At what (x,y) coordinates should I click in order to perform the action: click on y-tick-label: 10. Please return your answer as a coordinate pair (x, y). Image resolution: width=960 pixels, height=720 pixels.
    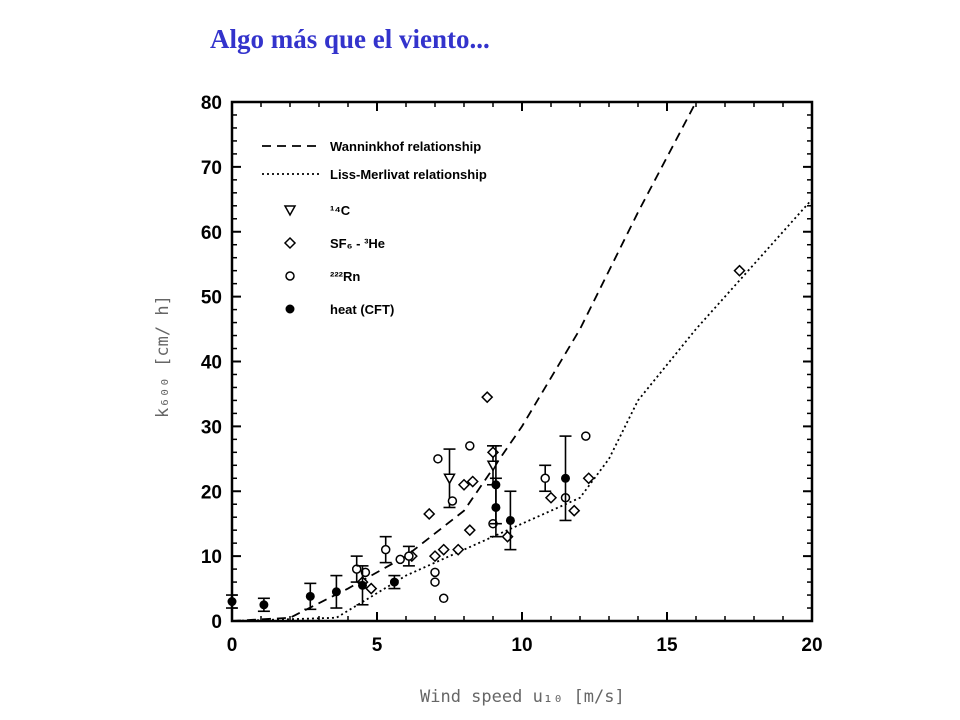
    Looking at the image, I should click on (211, 557).